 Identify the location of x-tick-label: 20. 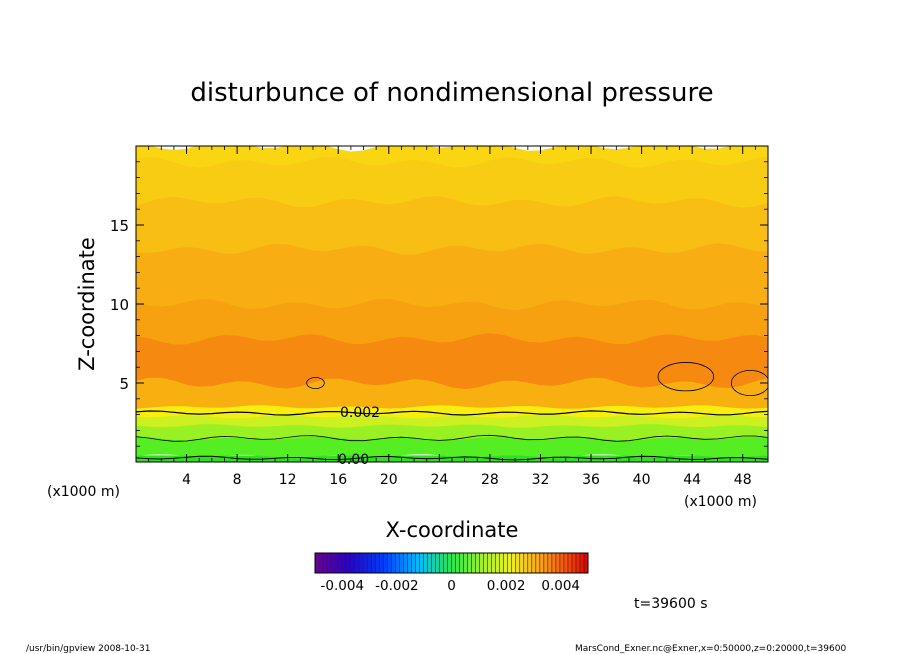
(389, 480).